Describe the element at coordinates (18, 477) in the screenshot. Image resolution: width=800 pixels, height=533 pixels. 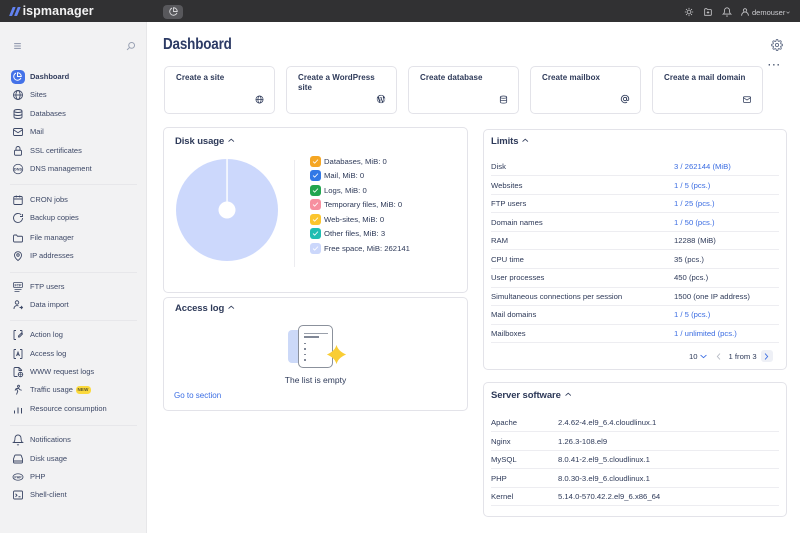
I see `svg-text: PHP` at that location.